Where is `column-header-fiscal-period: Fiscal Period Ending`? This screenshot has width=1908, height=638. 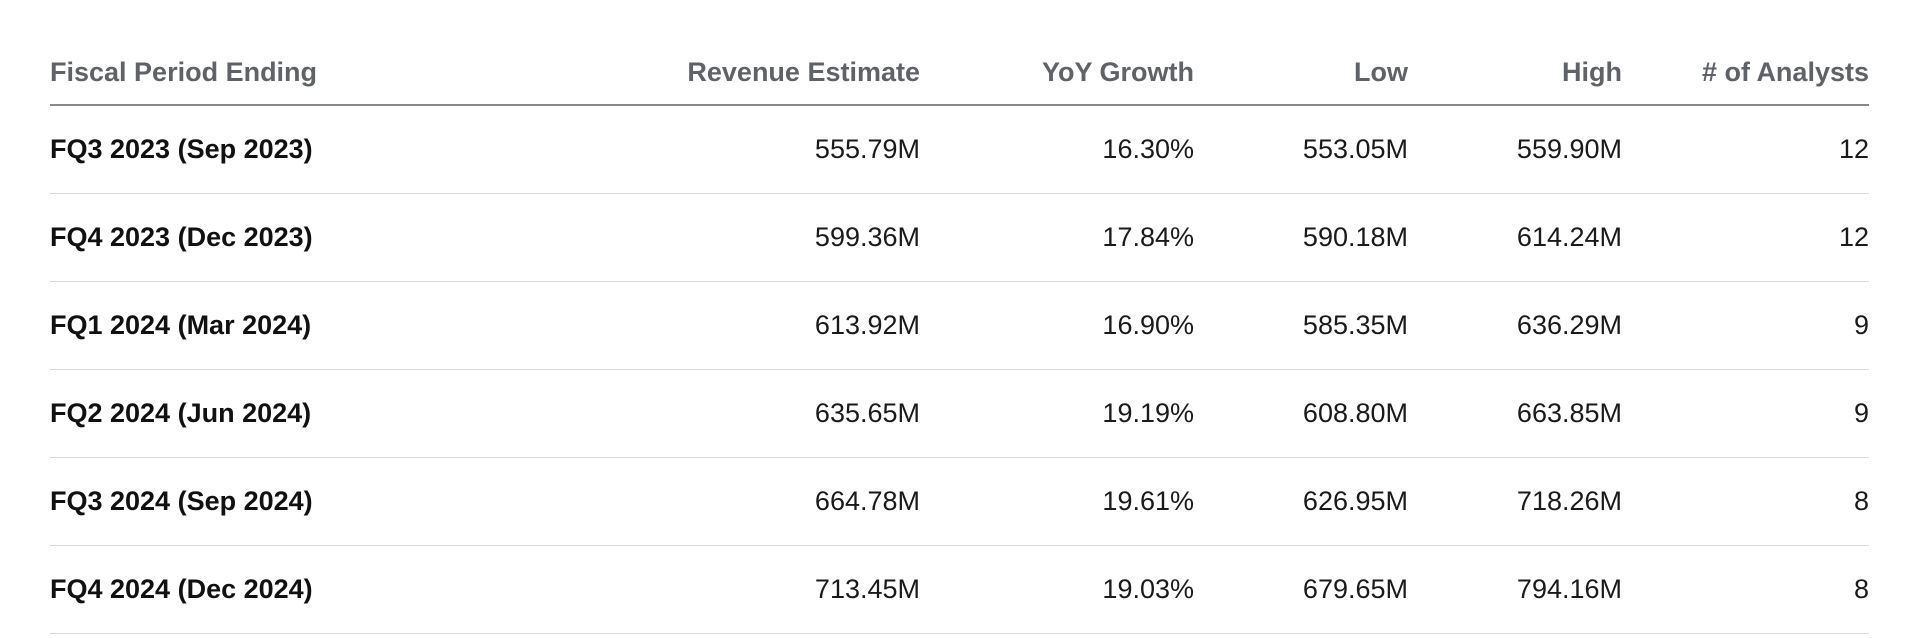 column-header-fiscal-period: Fiscal Period Ending is located at coordinates (260, 73).